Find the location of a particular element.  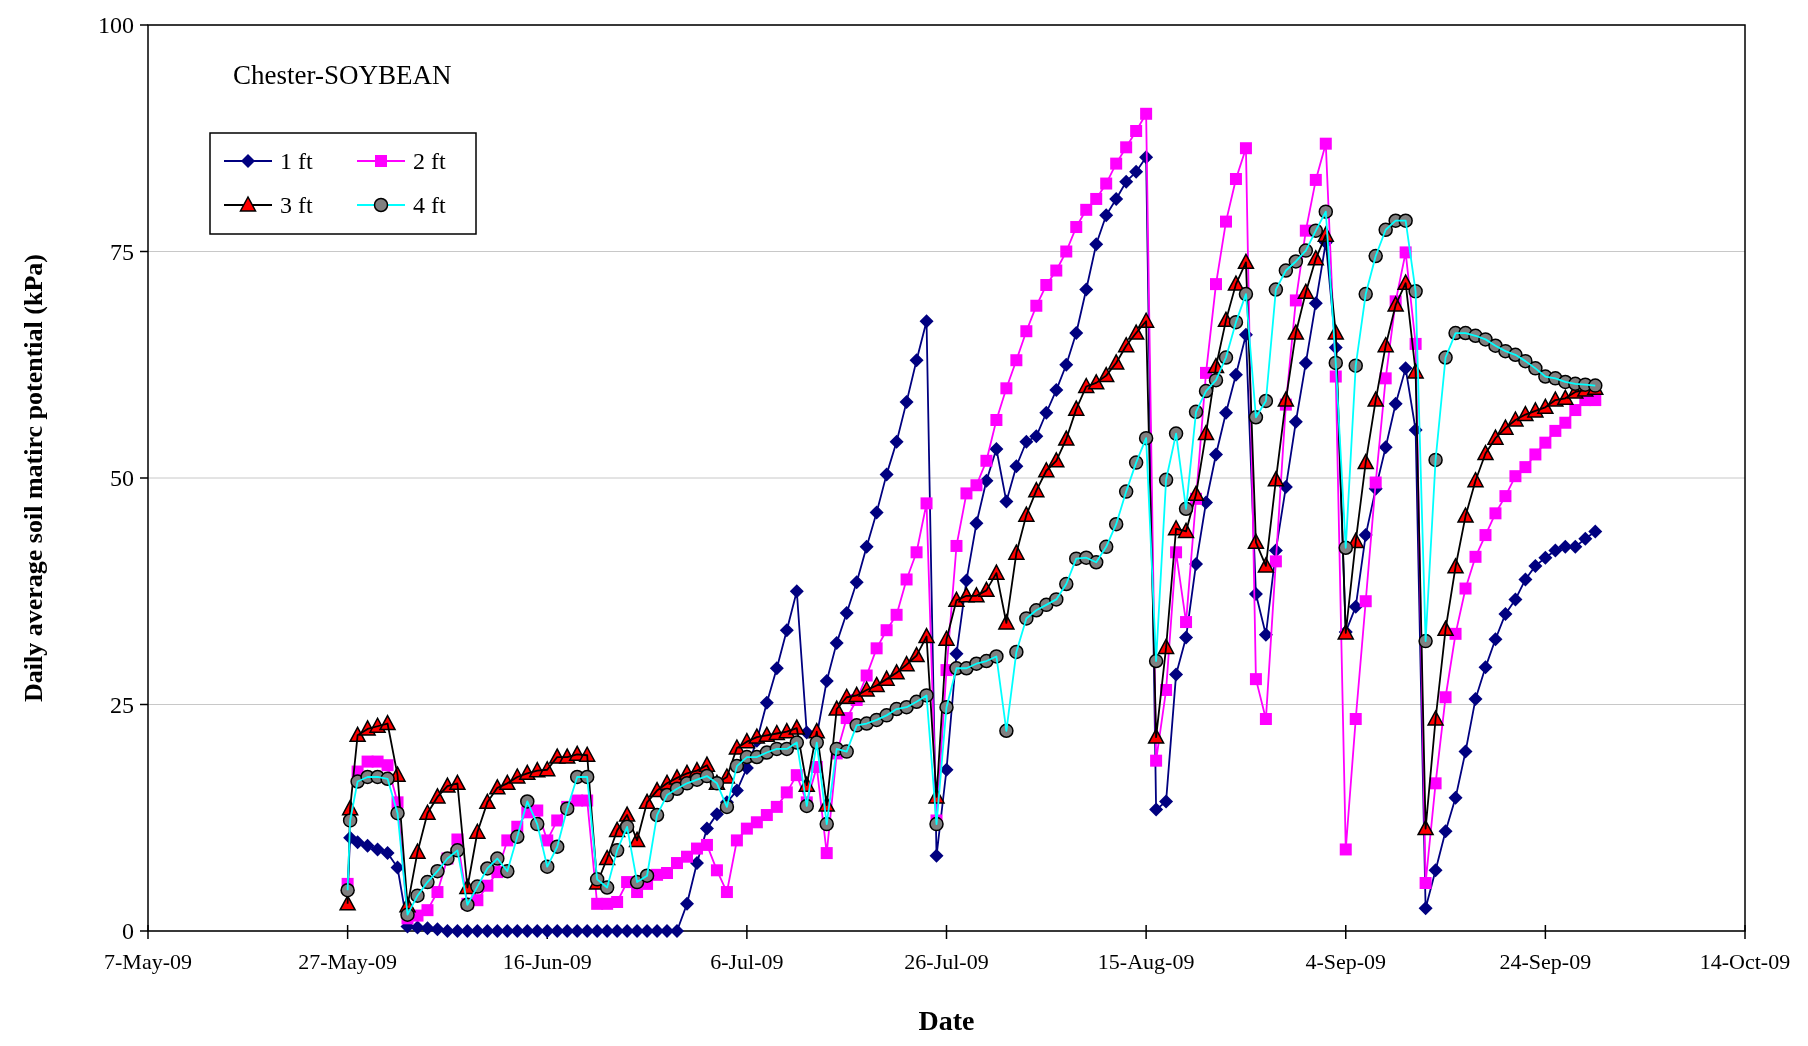

x-tick-label: 15-Aug-09 is located at coordinates (1146, 961).